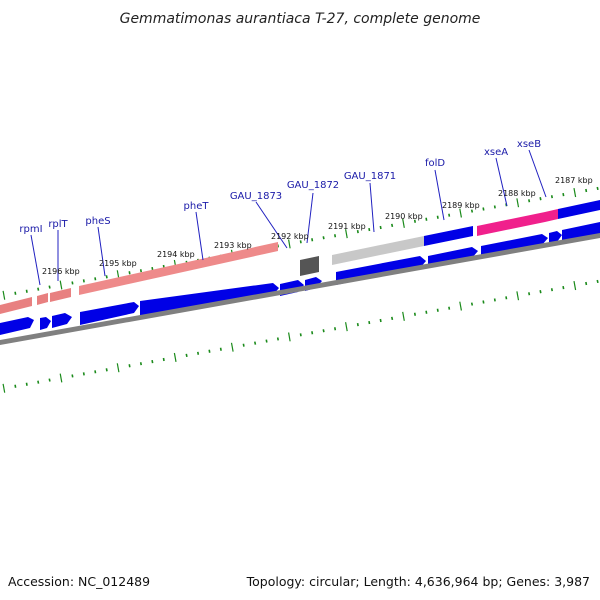 Image resolution: width=600 pixels, height=600 pixels. I want to click on kbp-label: 2191 kbp, so click(347, 226).